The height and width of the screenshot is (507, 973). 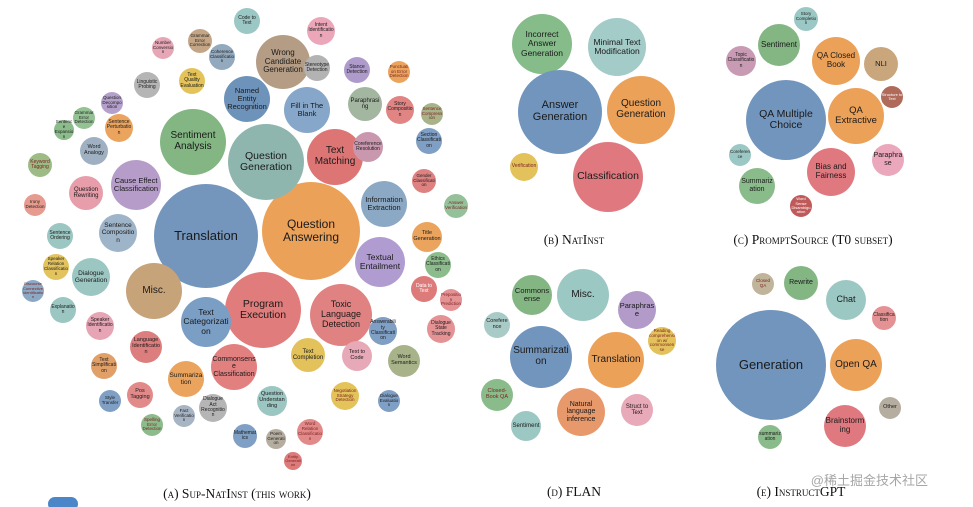 What do you see at coordinates (136, 185) in the screenshot?
I see `bubble-cause-effect-classification: Cause Effect Classification` at bounding box center [136, 185].